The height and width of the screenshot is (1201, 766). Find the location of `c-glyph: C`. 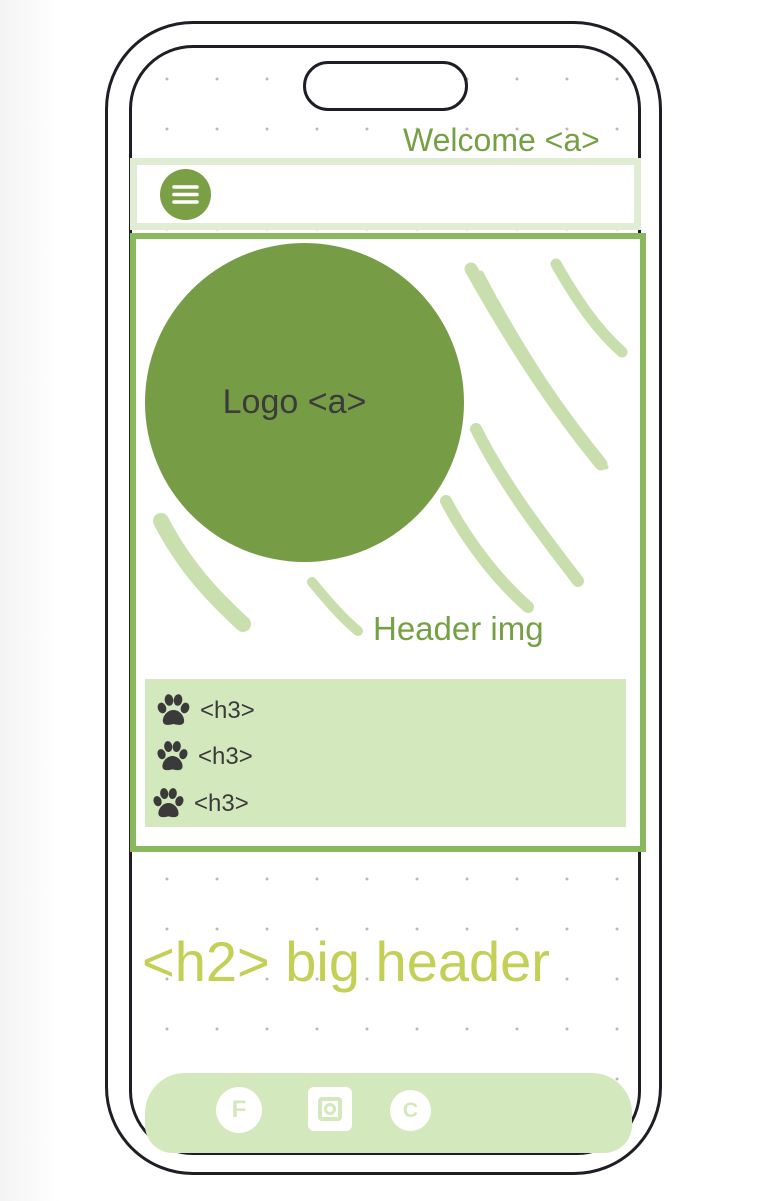

c-glyph: C is located at coordinates (410, 1110).